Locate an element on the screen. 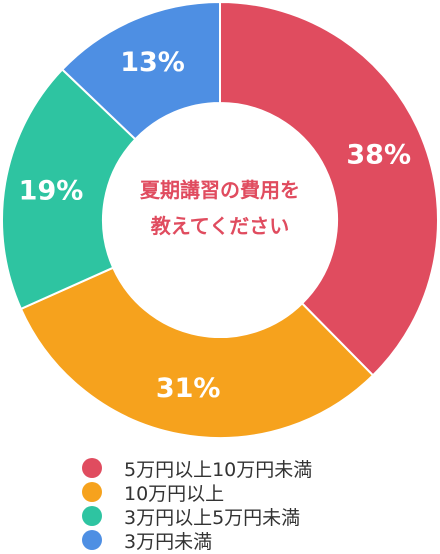  legend-item-under-3man: 3万円未満 is located at coordinates (252, 540).